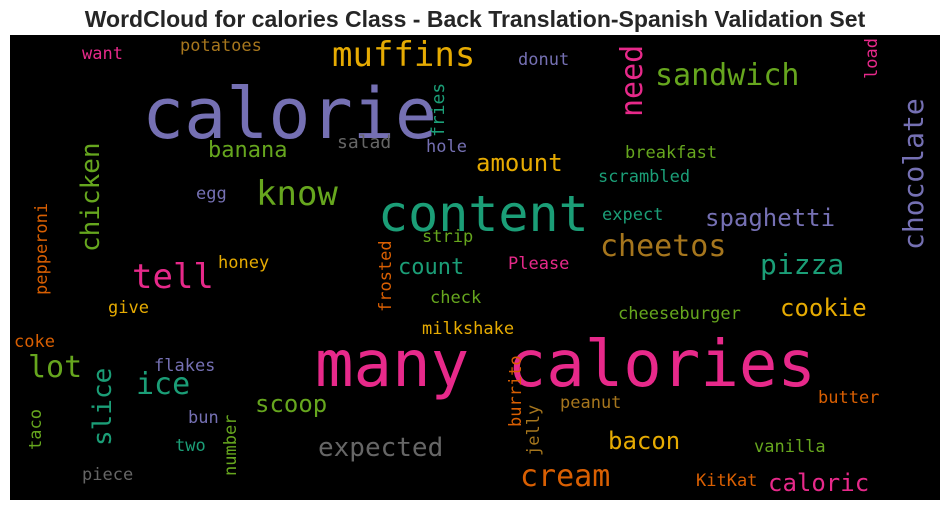 This screenshot has height=511, width=950. I want to click on word-scrambled: scrambled, so click(644, 177).